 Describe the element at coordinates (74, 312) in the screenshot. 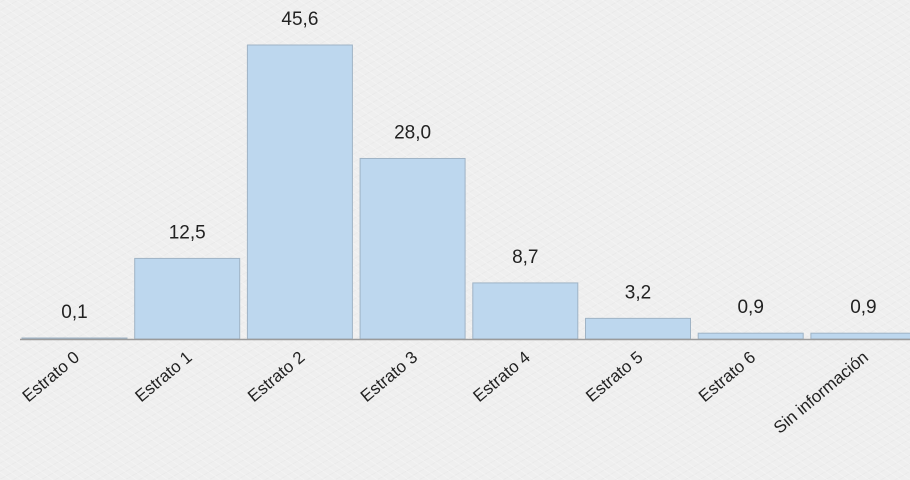

I see `data-label: 0,1` at that location.